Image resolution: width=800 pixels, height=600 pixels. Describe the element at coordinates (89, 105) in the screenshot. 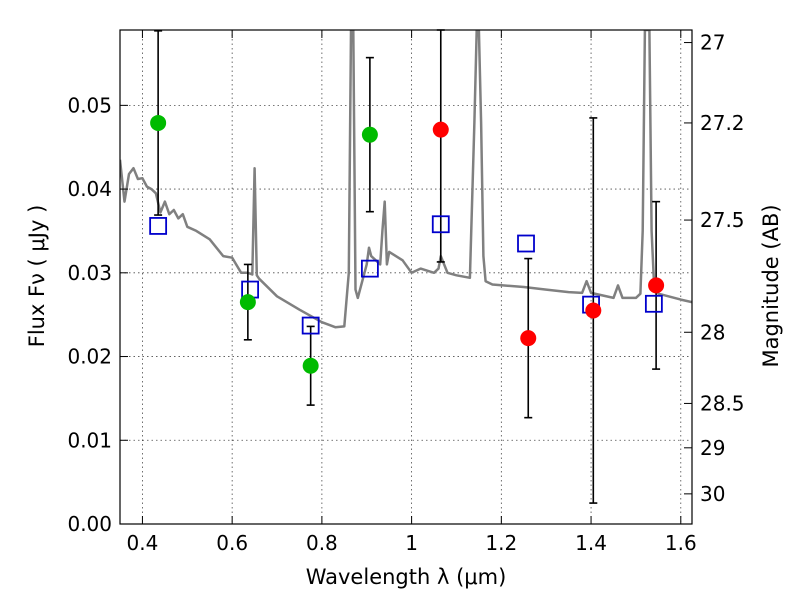

I see `y-tick-label: 0.05` at that location.